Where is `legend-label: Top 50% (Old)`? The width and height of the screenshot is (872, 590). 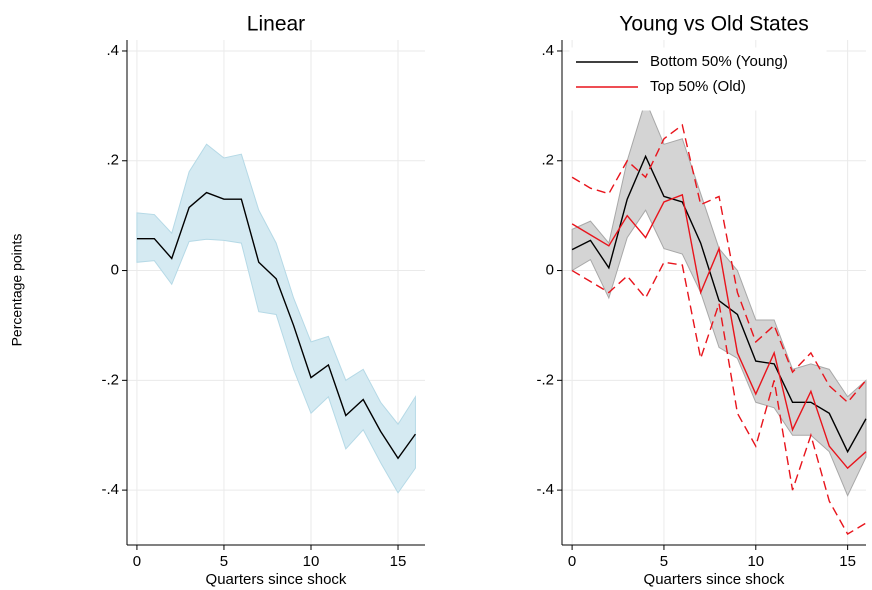
legend-label: Top 50% (Old) is located at coordinates (698, 86).